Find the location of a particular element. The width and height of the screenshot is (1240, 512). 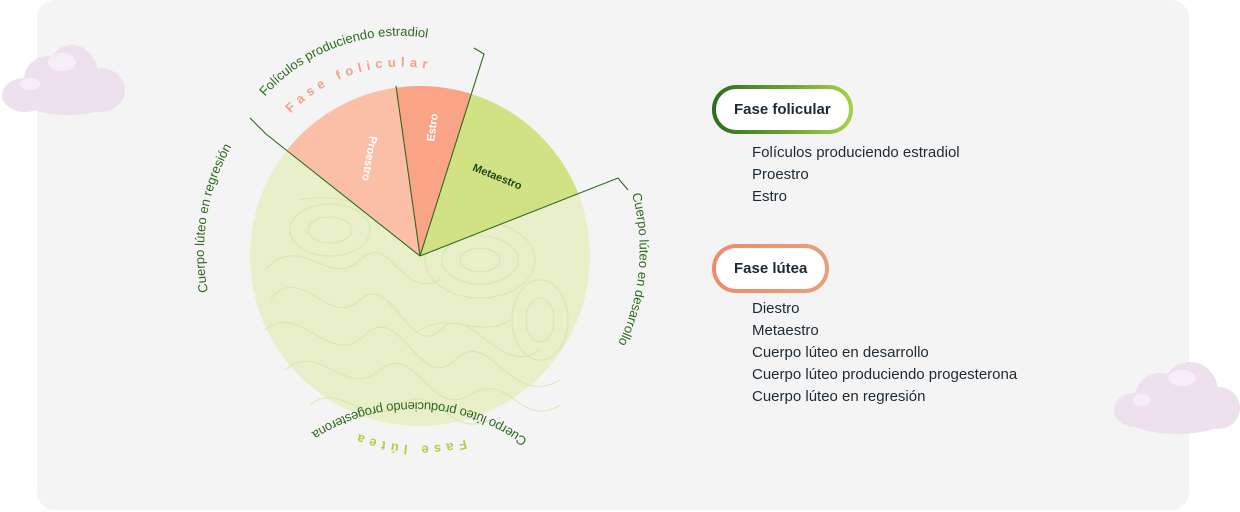

fase-lutea-title-text: Fase lútea is located at coordinates (409, 443).